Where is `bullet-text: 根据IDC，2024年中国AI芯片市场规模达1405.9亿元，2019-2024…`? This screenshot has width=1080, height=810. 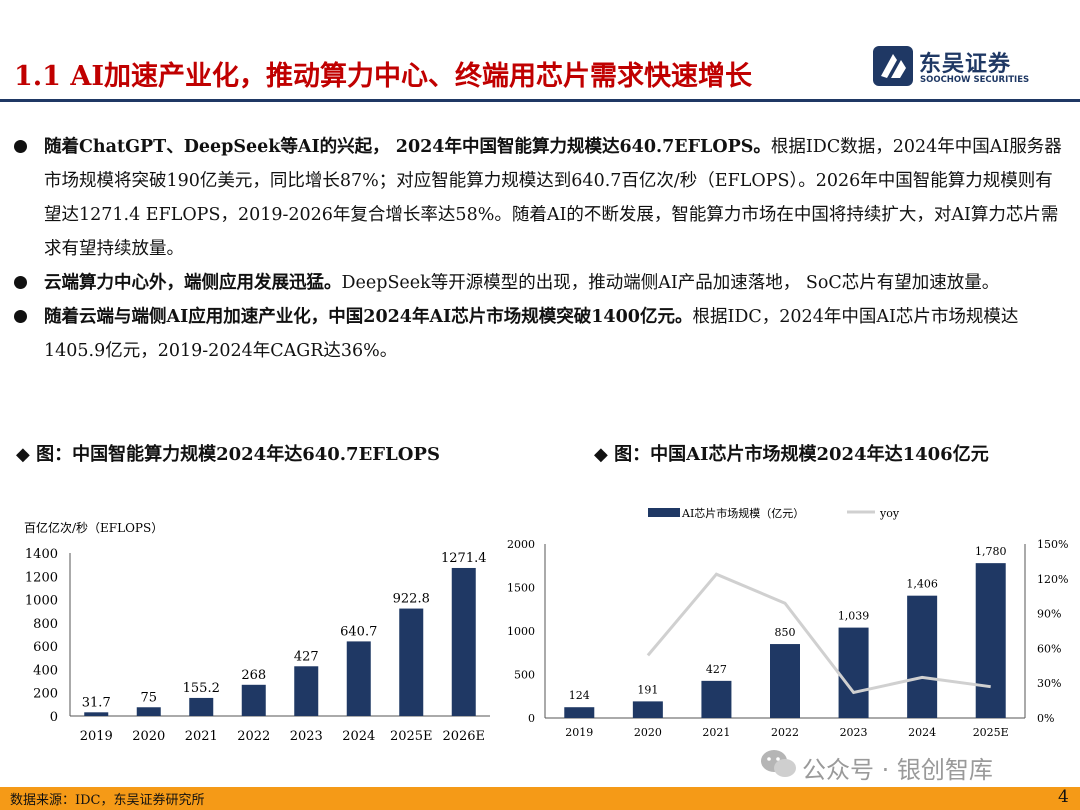 bullet-text: 根据IDC，2024年中国AI芯片市场规模达1405.9亿元，2019-2024… is located at coordinates (531, 334).